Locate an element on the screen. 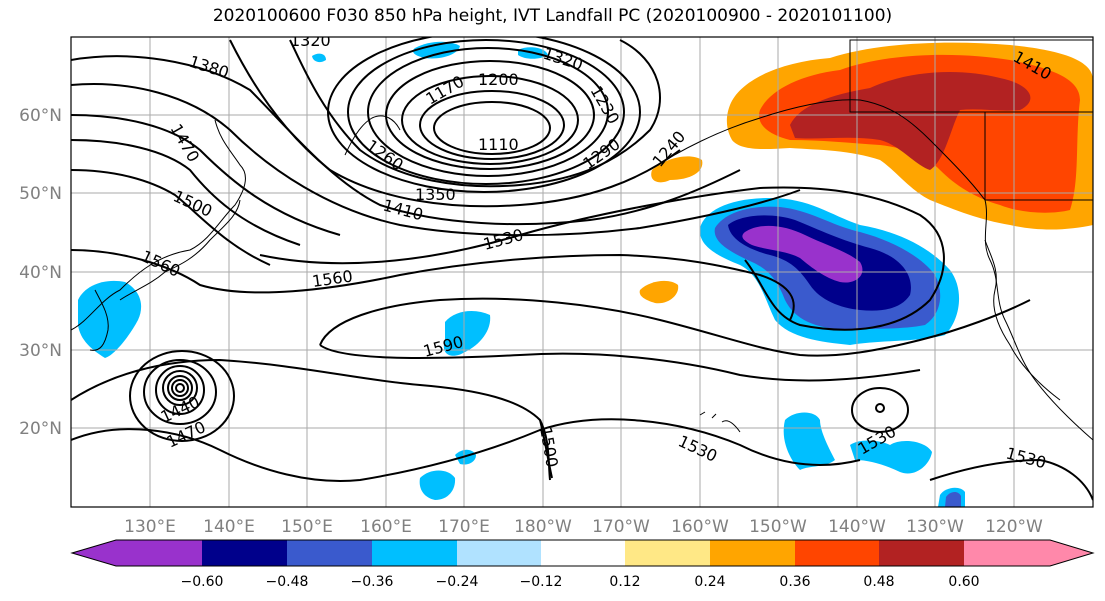 This screenshot has width=1105, height=601. contour-1530-east is located at coordinates (1011, 479).